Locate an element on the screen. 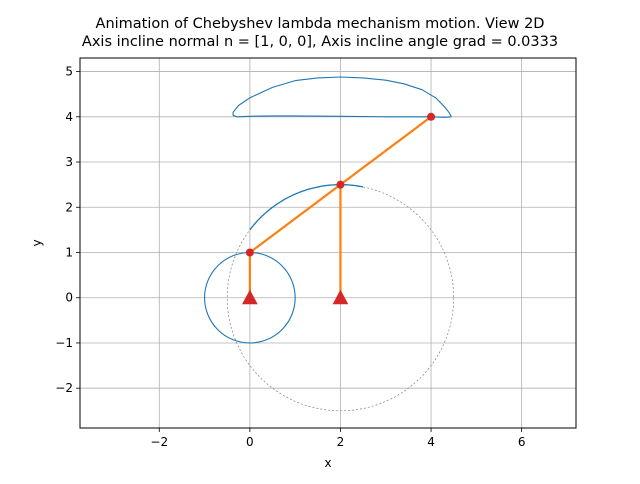 The image size is (640, 484). y-tick-label: 0 is located at coordinates (69, 298).